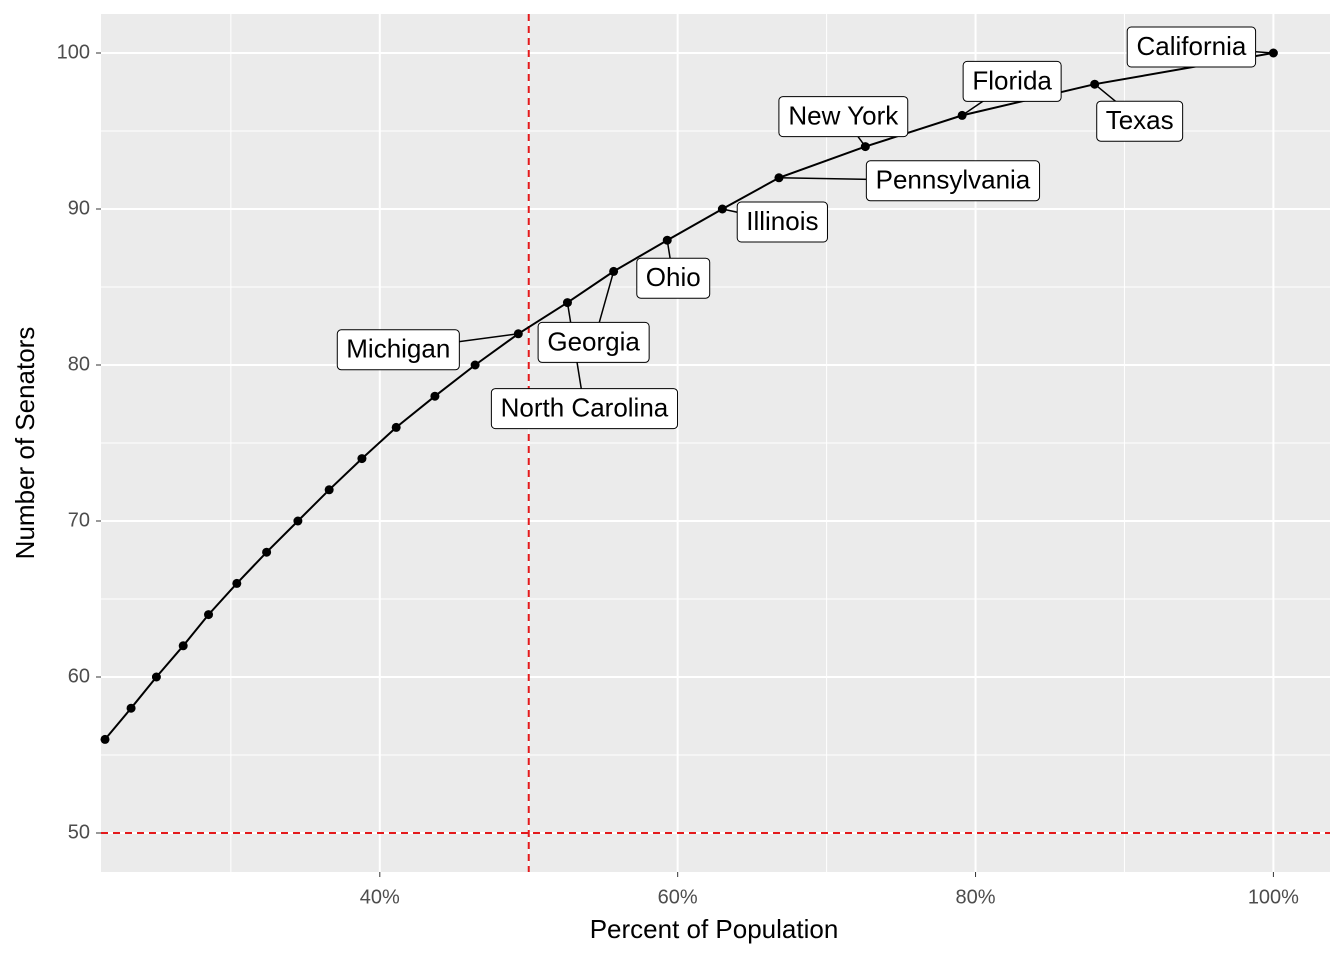 This screenshot has width=1344, height=960. I want to click on label-text: New York, so click(843, 115).